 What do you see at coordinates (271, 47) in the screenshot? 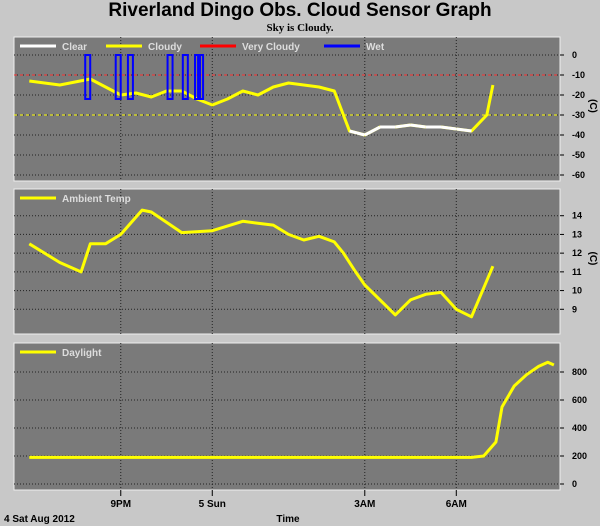
I see `legend-label: Very Cloudy` at bounding box center [271, 47].